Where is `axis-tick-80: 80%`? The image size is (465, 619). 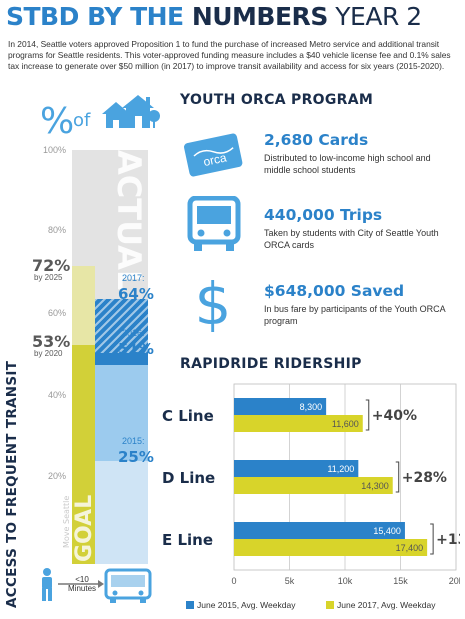
axis-tick-80: 80% is located at coordinates (56, 230).